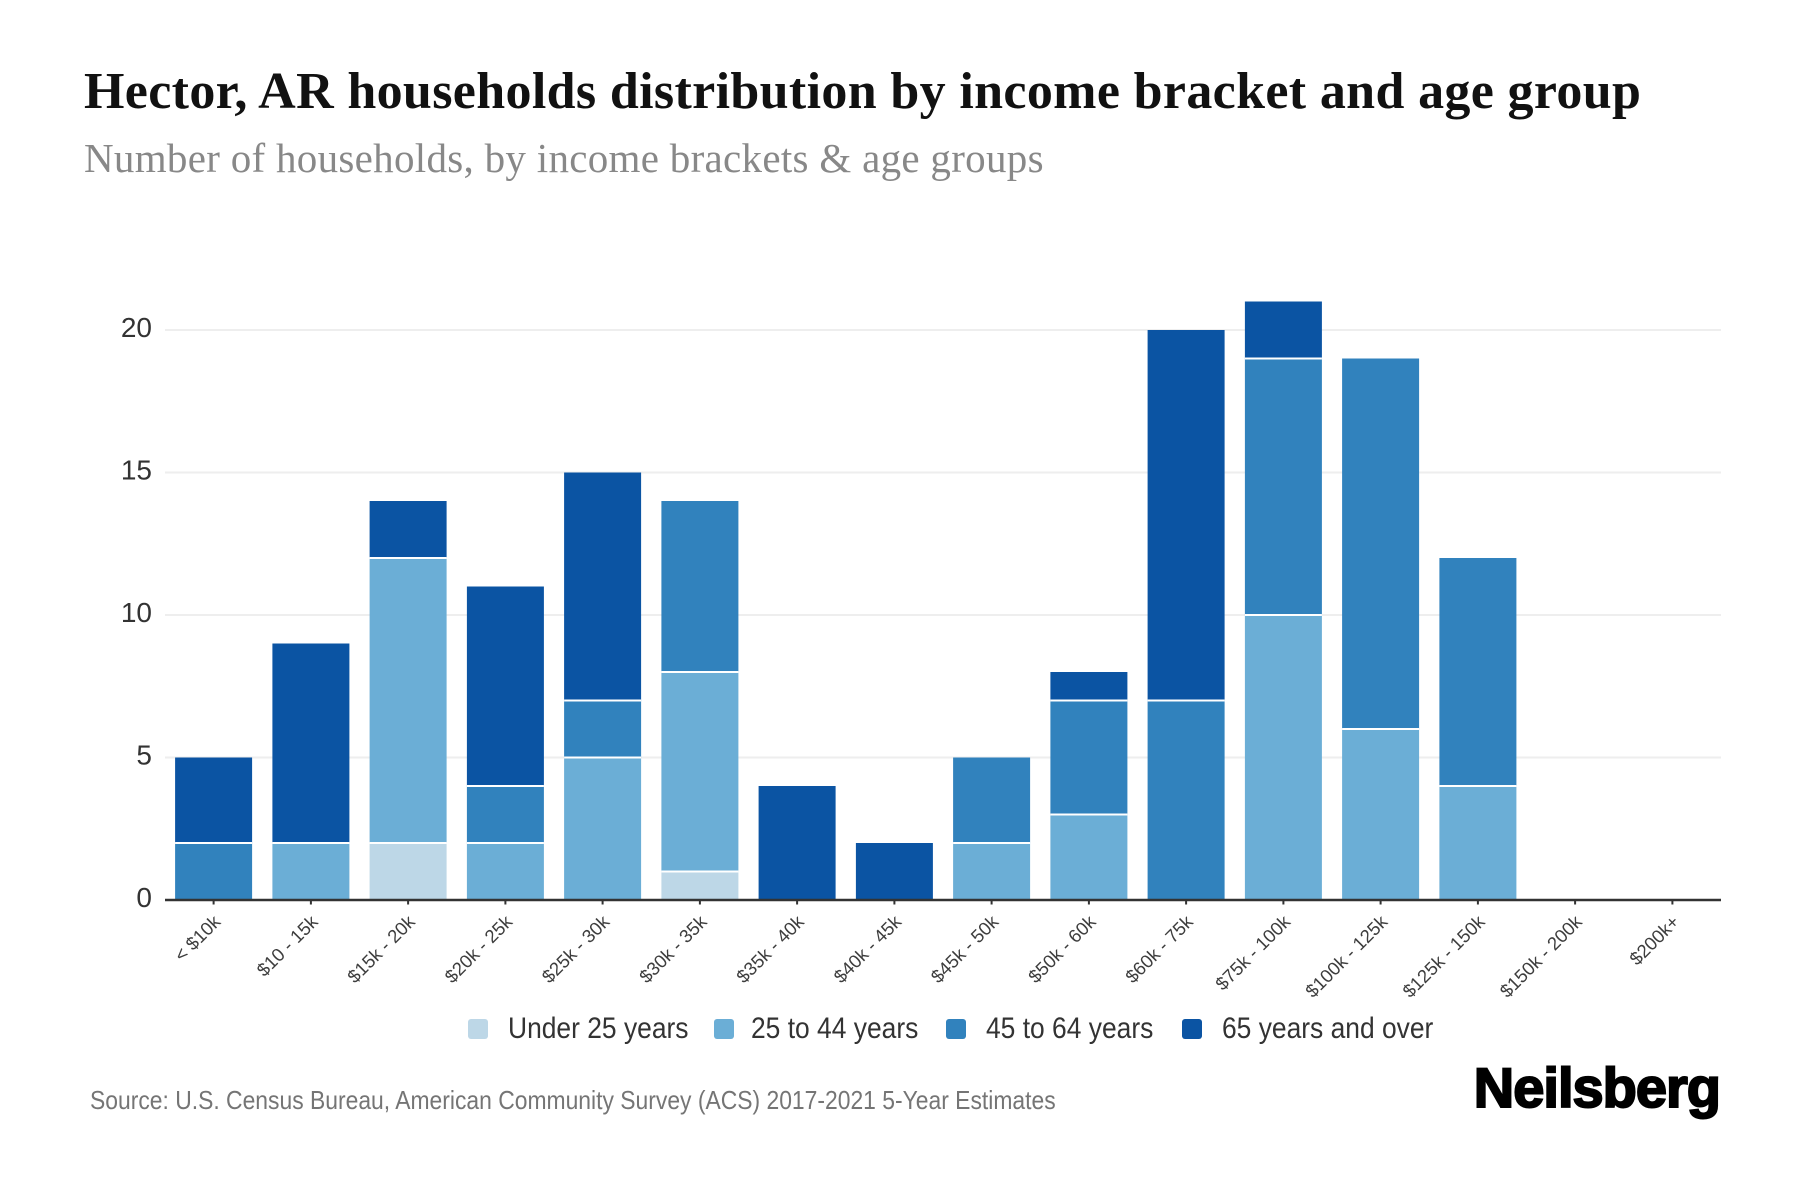 This screenshot has width=1800, height=1200. I want to click on svg-text: < $10k, so click(197, 937).